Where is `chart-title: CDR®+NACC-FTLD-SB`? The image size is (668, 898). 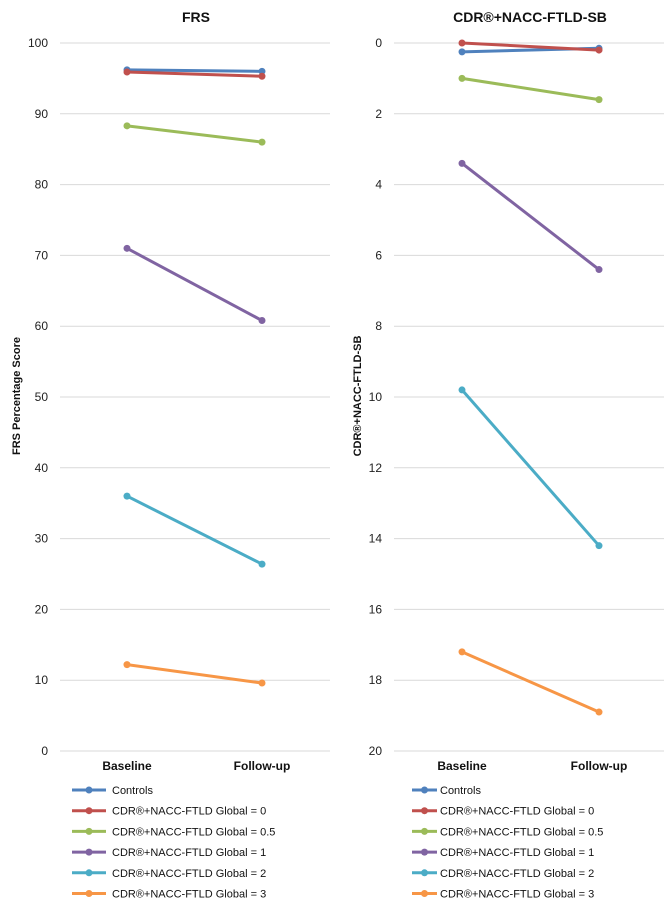 chart-title: CDR®+NACC-FTLD-SB is located at coordinates (530, 17).